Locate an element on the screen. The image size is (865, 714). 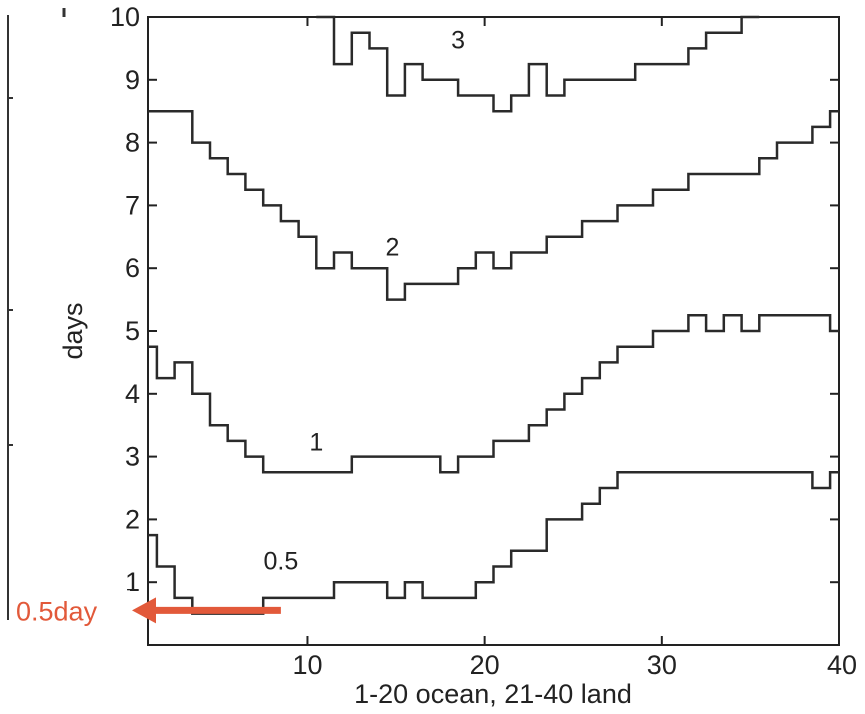
x-tick-label: 30 is located at coordinates (662, 665).